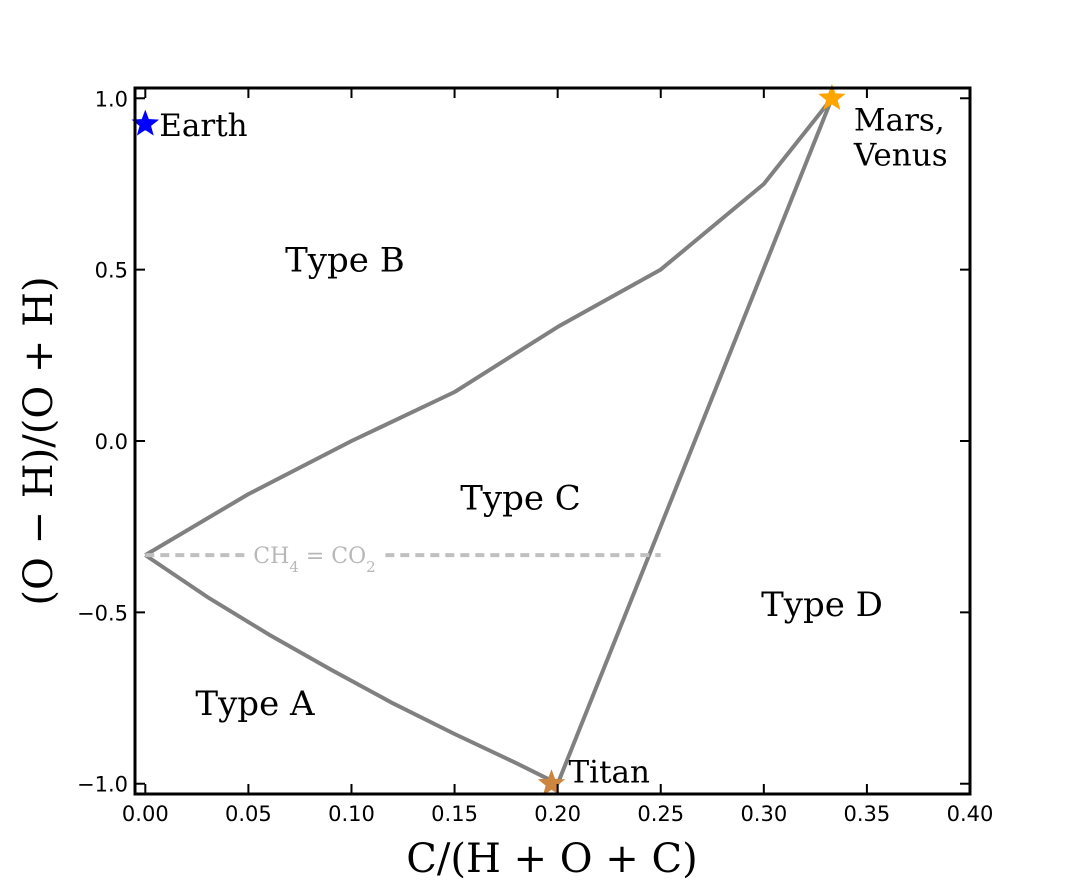  Describe the element at coordinates (520, 499) in the screenshot. I see `region-label-type-c: Type C` at that location.